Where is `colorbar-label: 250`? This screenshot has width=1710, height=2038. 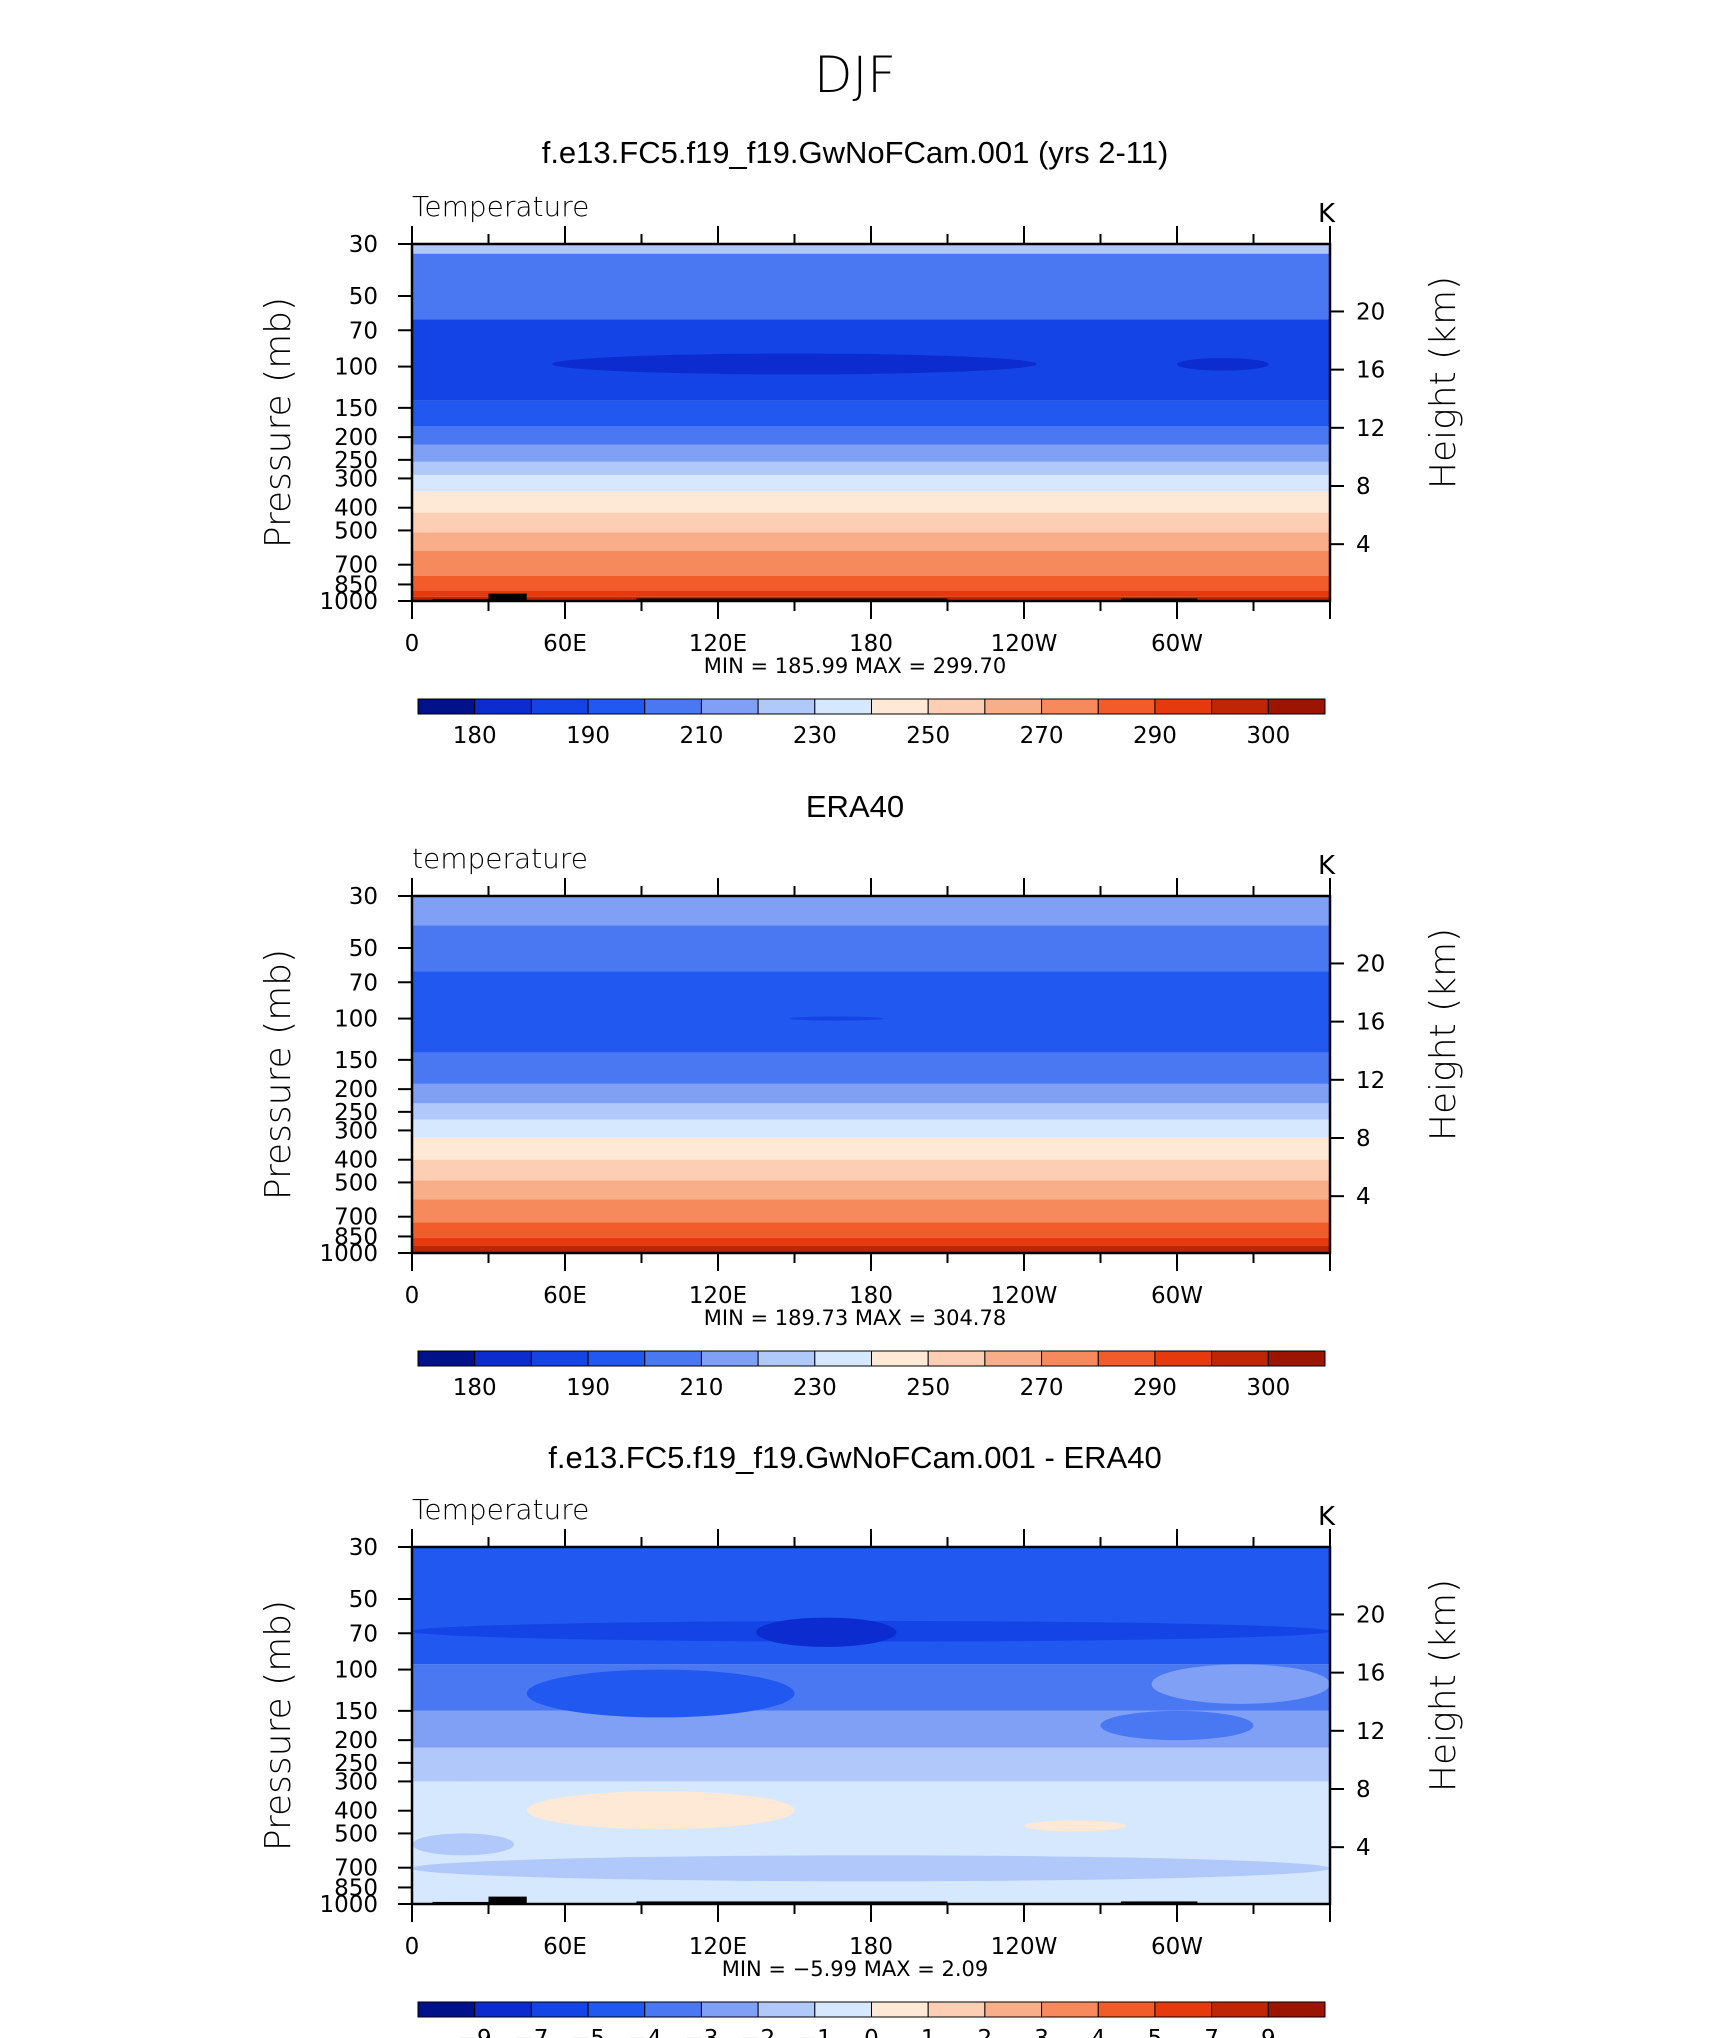
colorbar-label: 250 is located at coordinates (928, 1388).